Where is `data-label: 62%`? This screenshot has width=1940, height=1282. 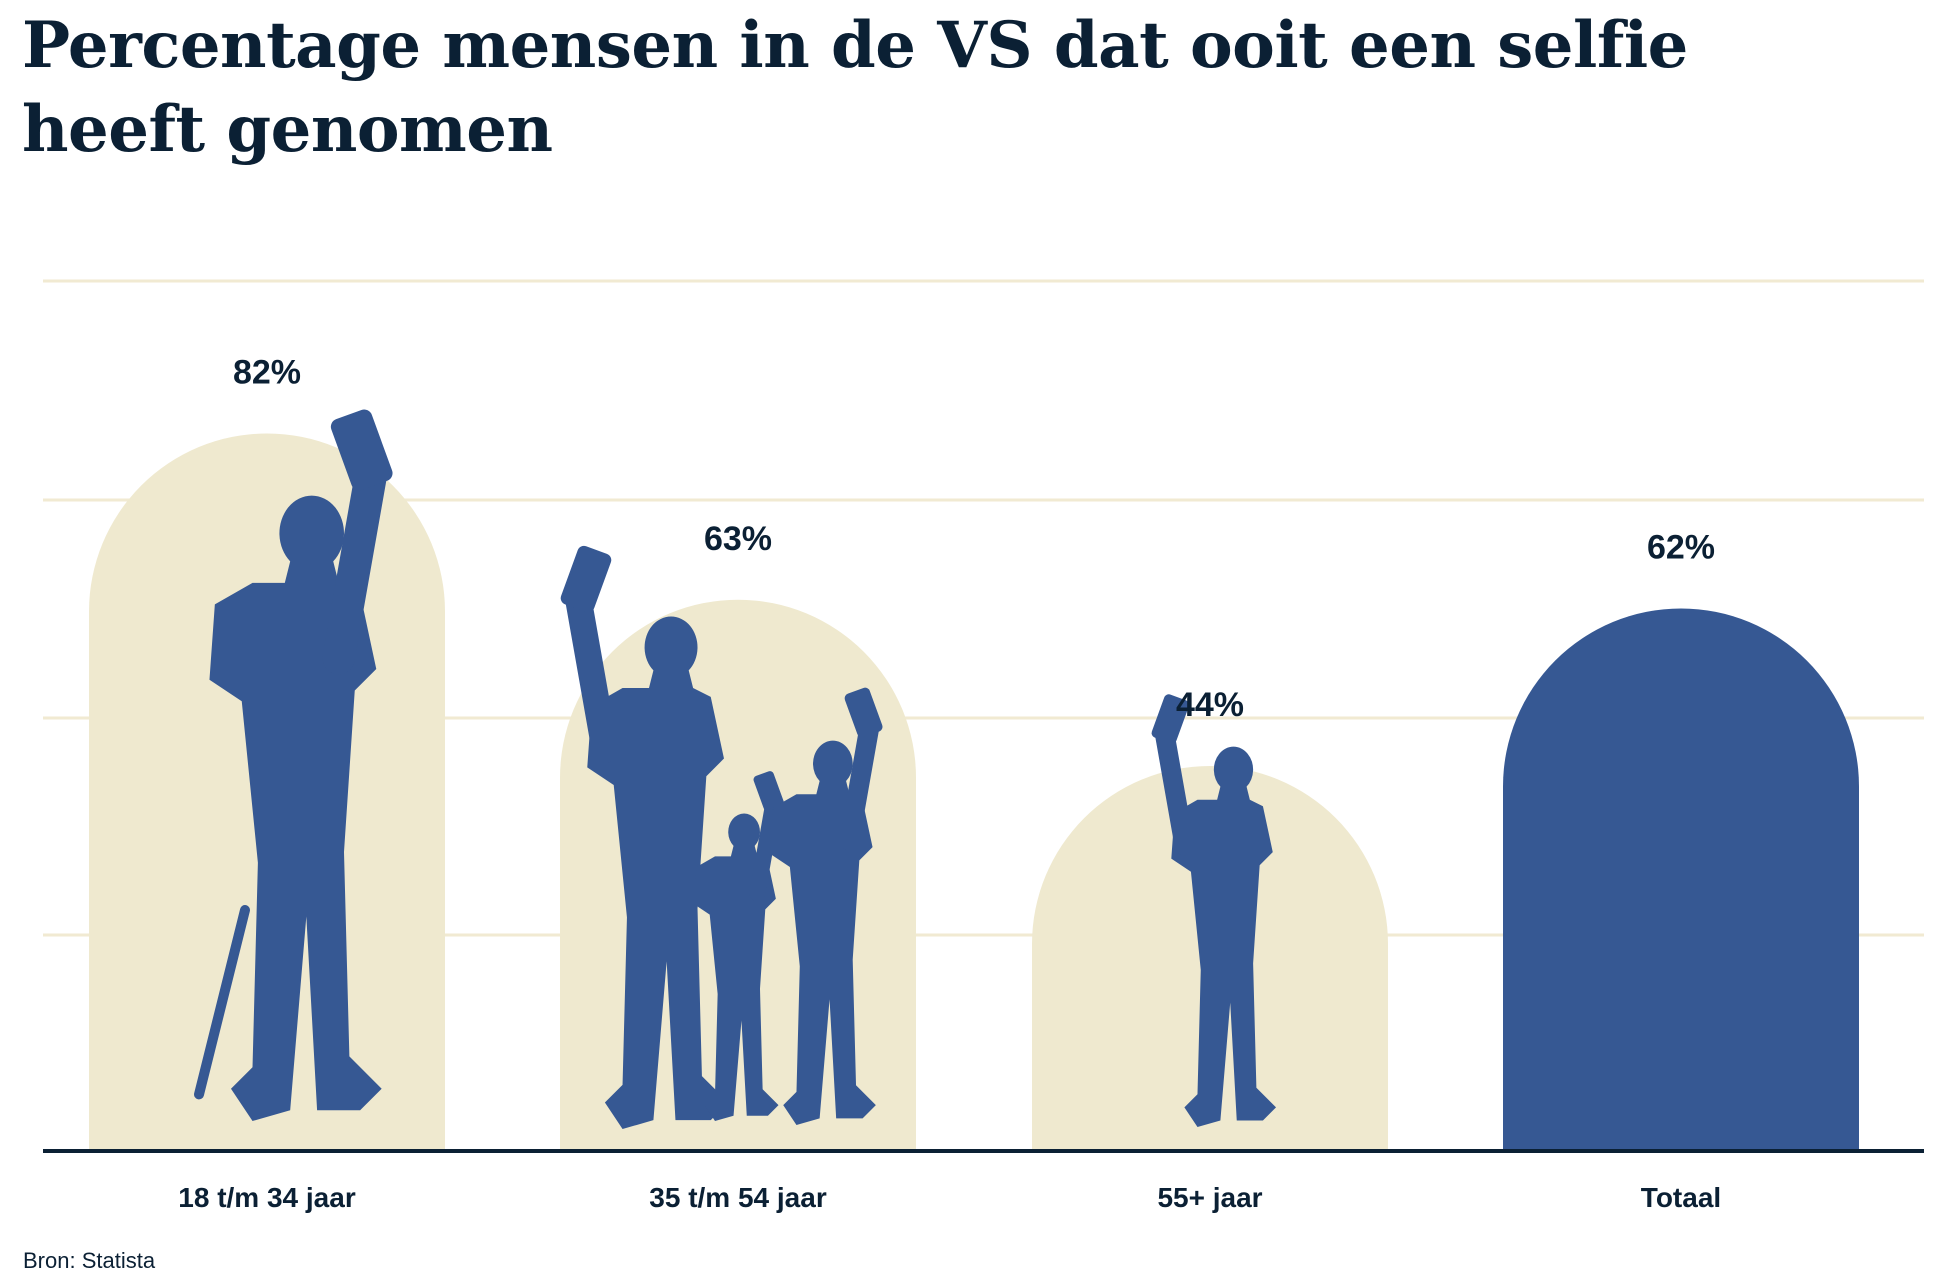 data-label: 62% is located at coordinates (1681, 548).